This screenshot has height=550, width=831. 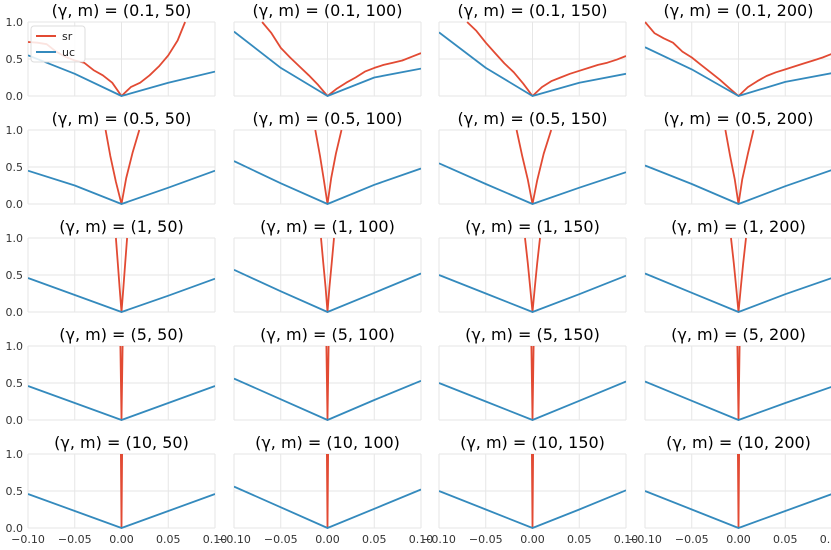 What do you see at coordinates (68, 52) in the screenshot?
I see `legend-label-uc: uc` at bounding box center [68, 52].